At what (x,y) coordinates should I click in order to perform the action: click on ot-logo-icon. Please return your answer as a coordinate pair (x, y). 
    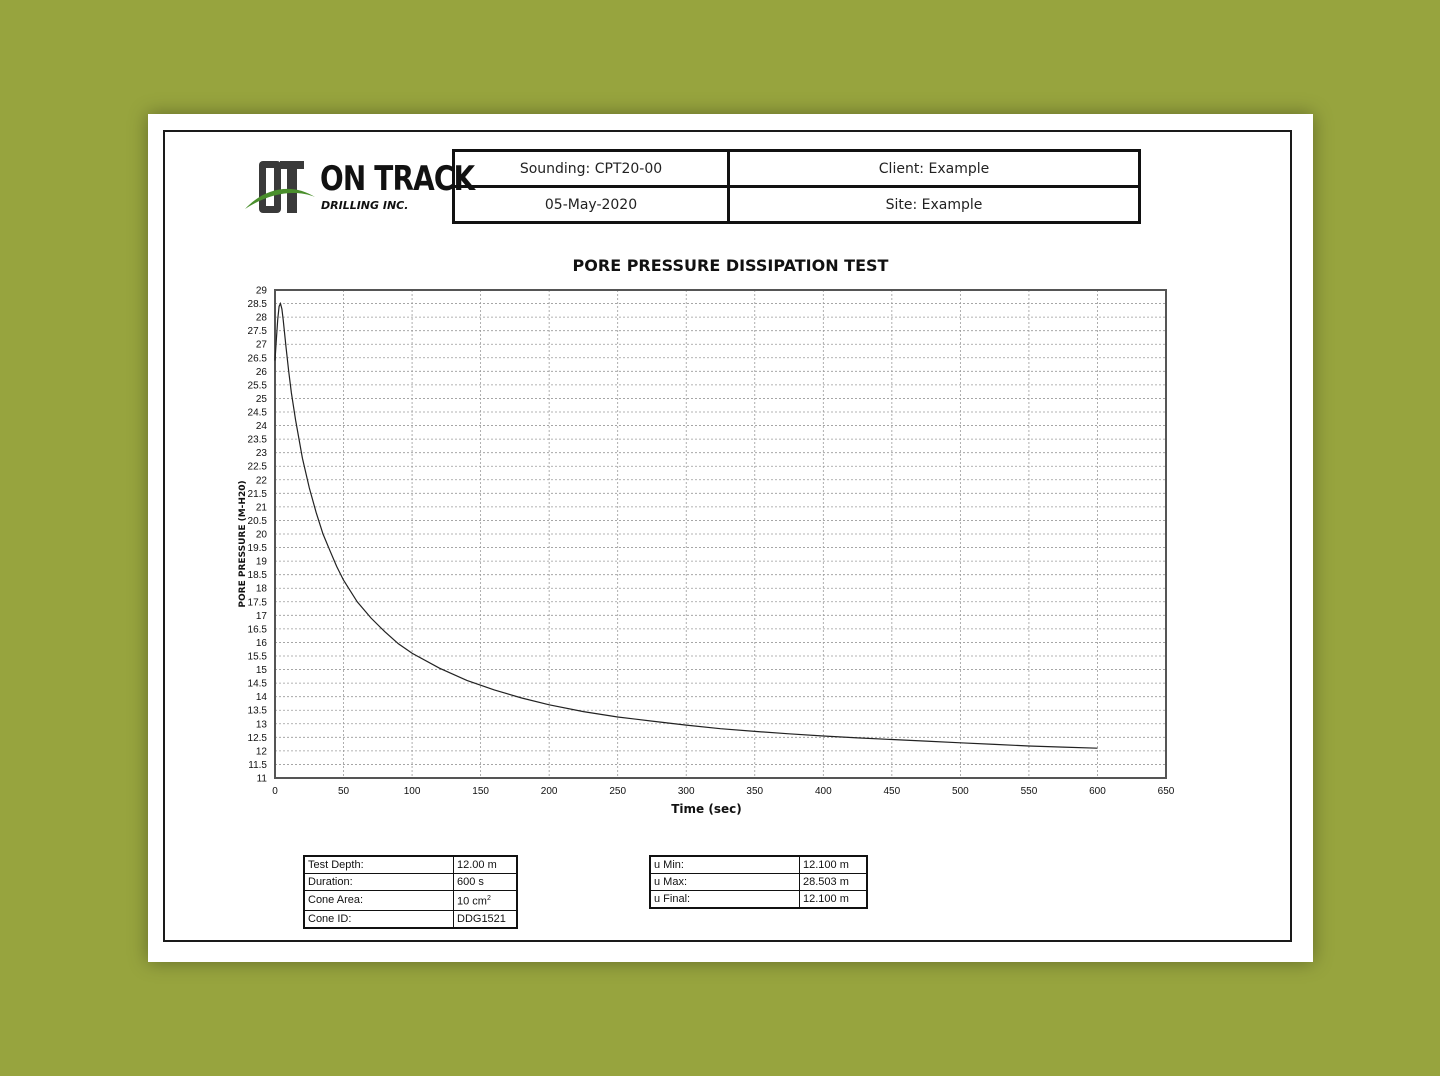
    Looking at the image, I should click on (280, 187).